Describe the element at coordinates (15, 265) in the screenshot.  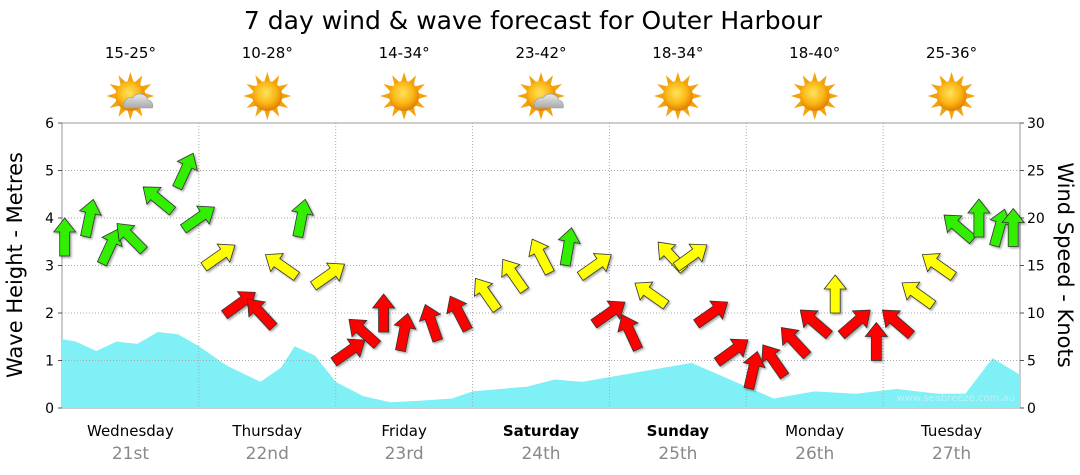
I see `y-axis-label-left: Wave Height - Metres` at that location.